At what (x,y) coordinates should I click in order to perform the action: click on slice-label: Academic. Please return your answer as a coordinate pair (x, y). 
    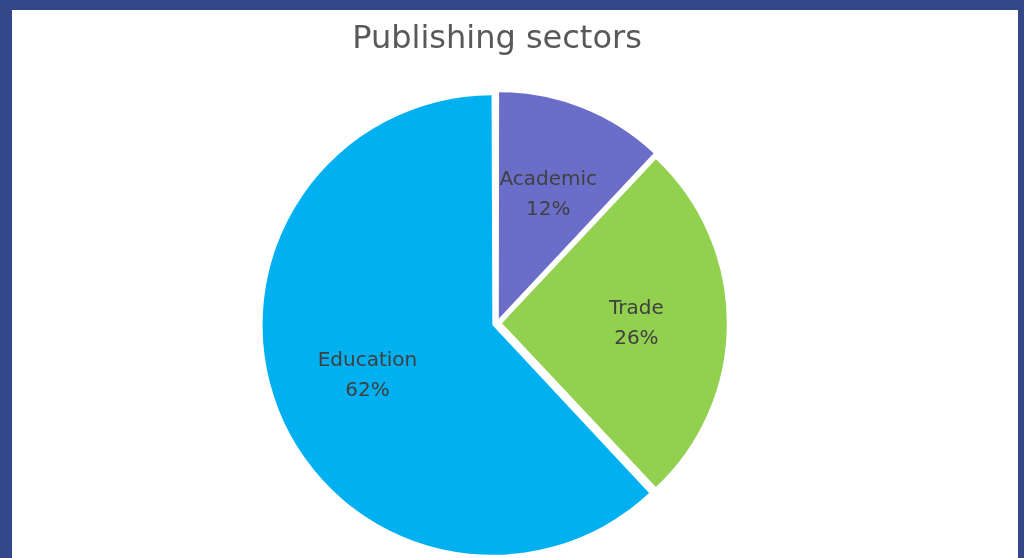
    Looking at the image, I should click on (548, 177).